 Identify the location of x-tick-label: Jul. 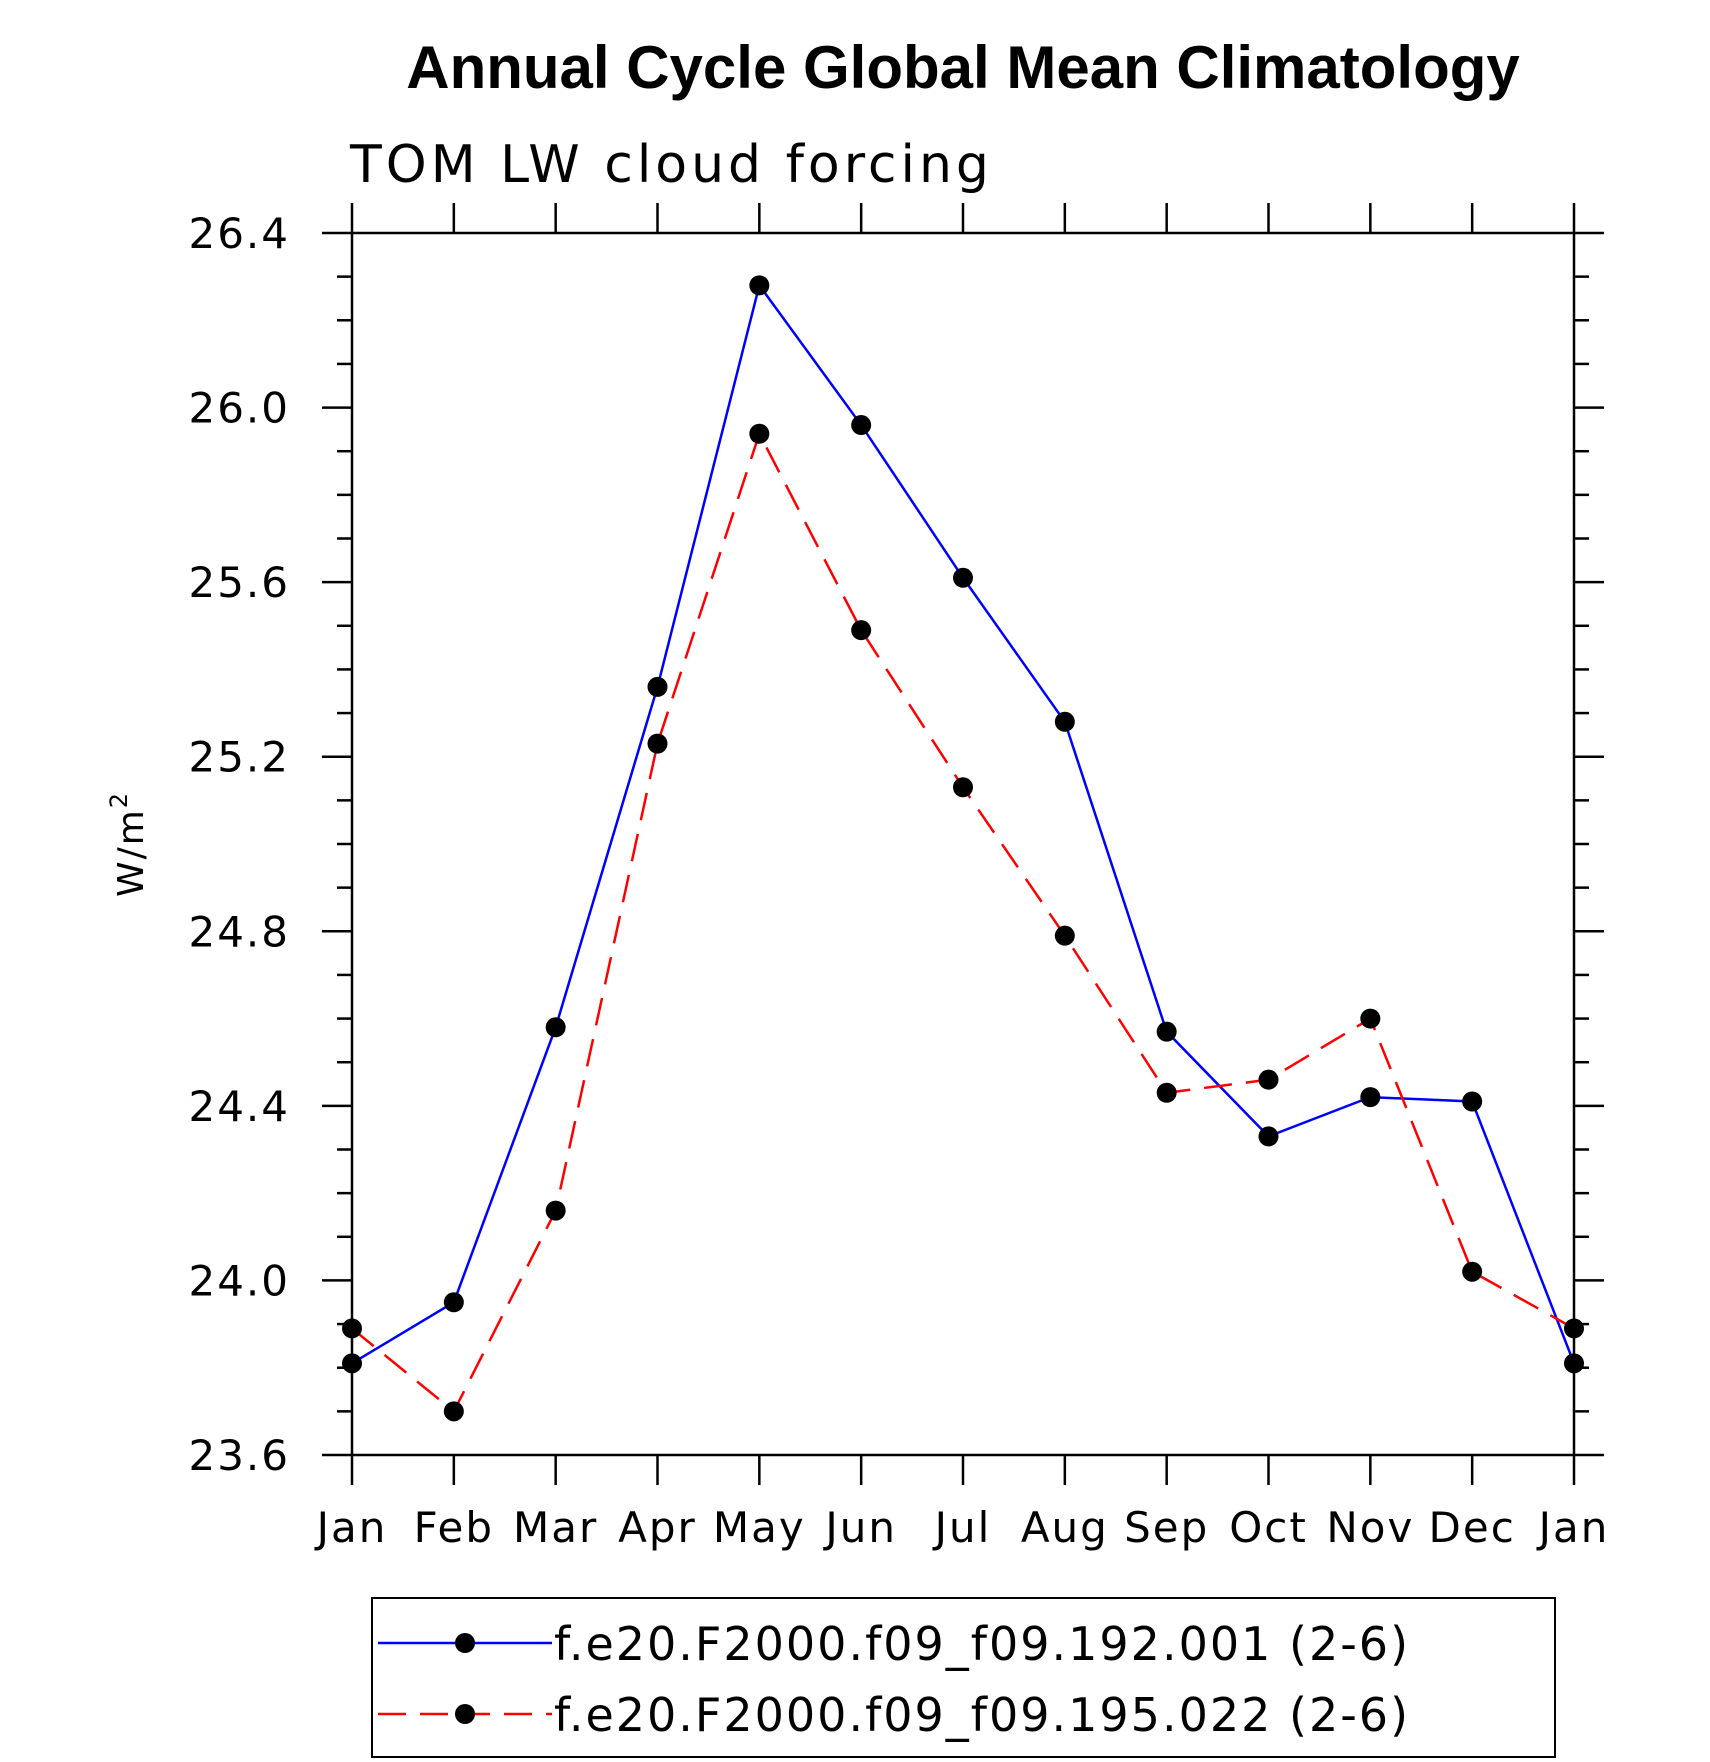
(962, 1527).